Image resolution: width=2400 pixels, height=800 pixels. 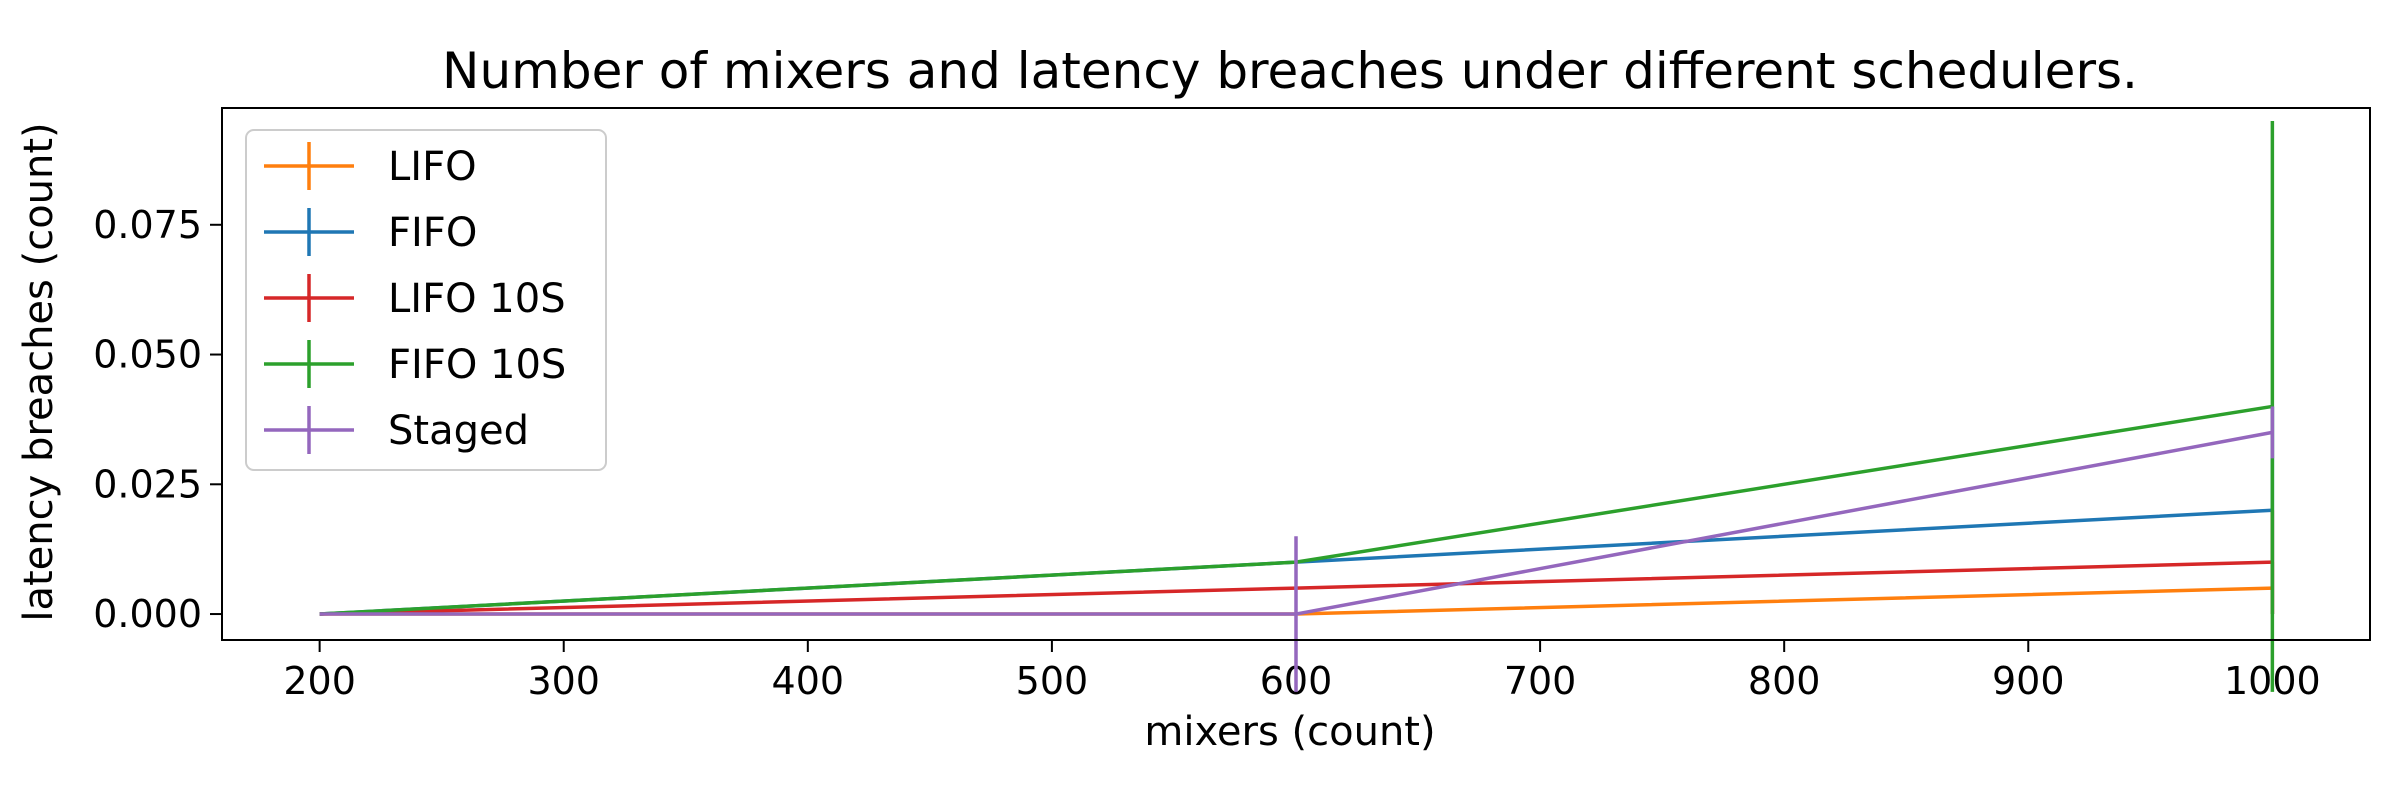 I want to click on legend-label: LIFO 10S, so click(x=477, y=299).